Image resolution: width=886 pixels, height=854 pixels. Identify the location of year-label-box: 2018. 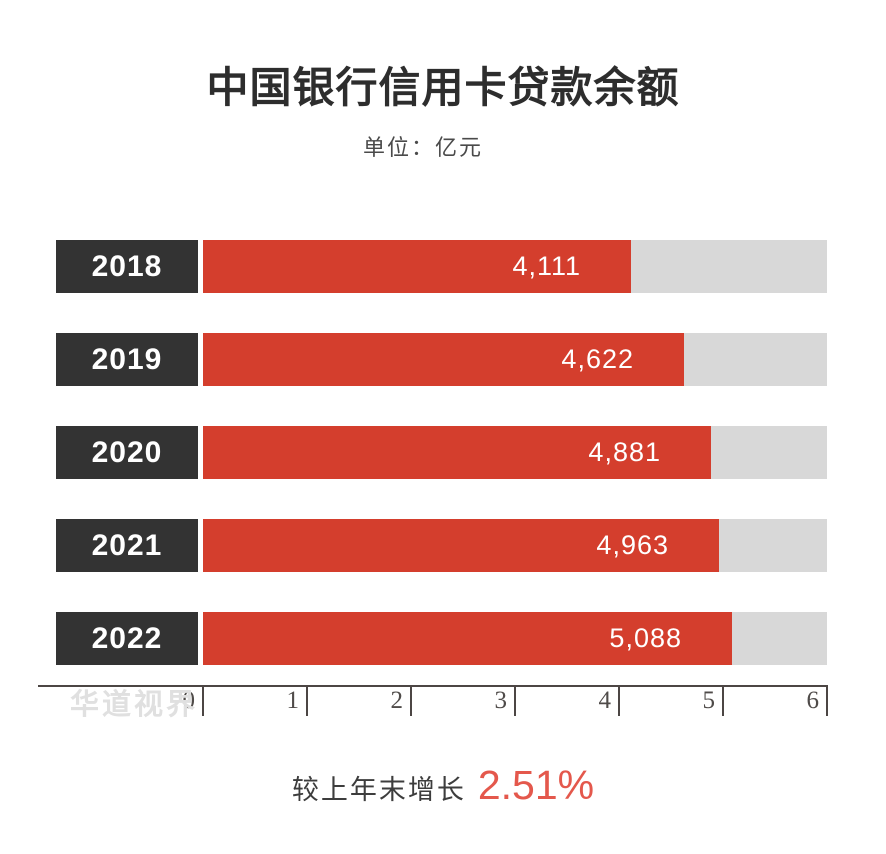
(127, 266).